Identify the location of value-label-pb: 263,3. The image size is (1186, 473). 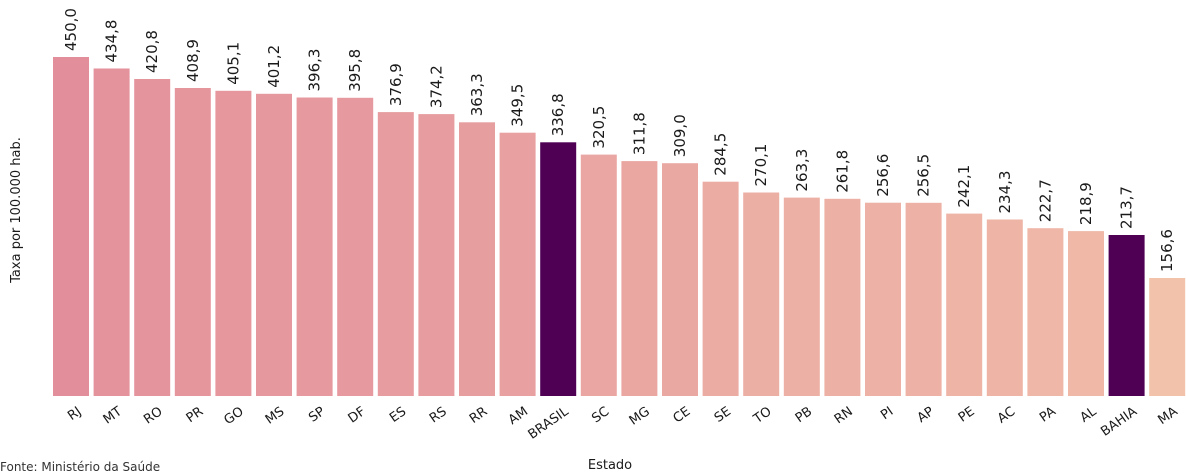
(802, 170).